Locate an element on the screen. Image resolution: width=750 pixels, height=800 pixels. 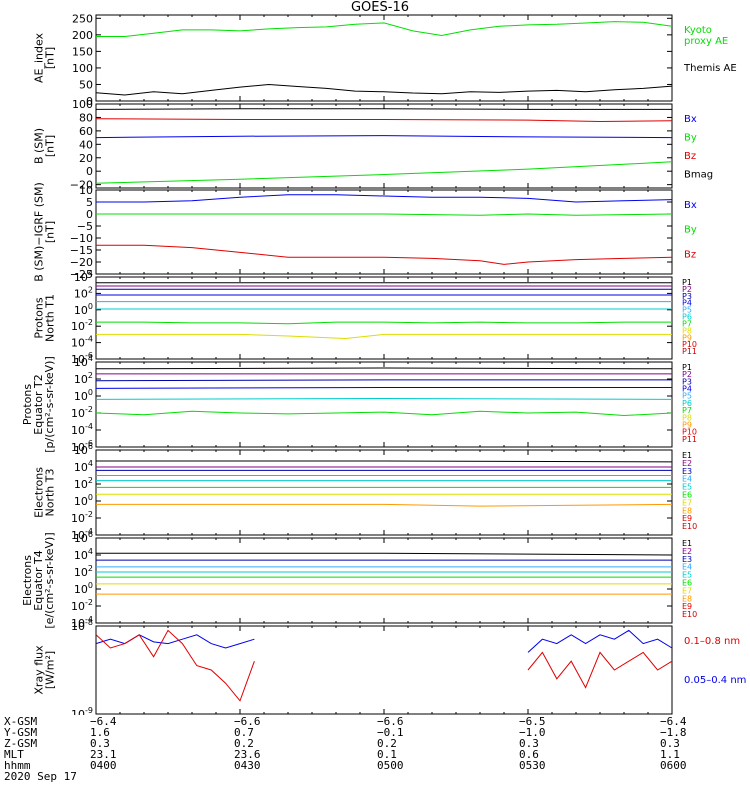
y-tick-label: 10-8 is located at coordinates (82, 625).